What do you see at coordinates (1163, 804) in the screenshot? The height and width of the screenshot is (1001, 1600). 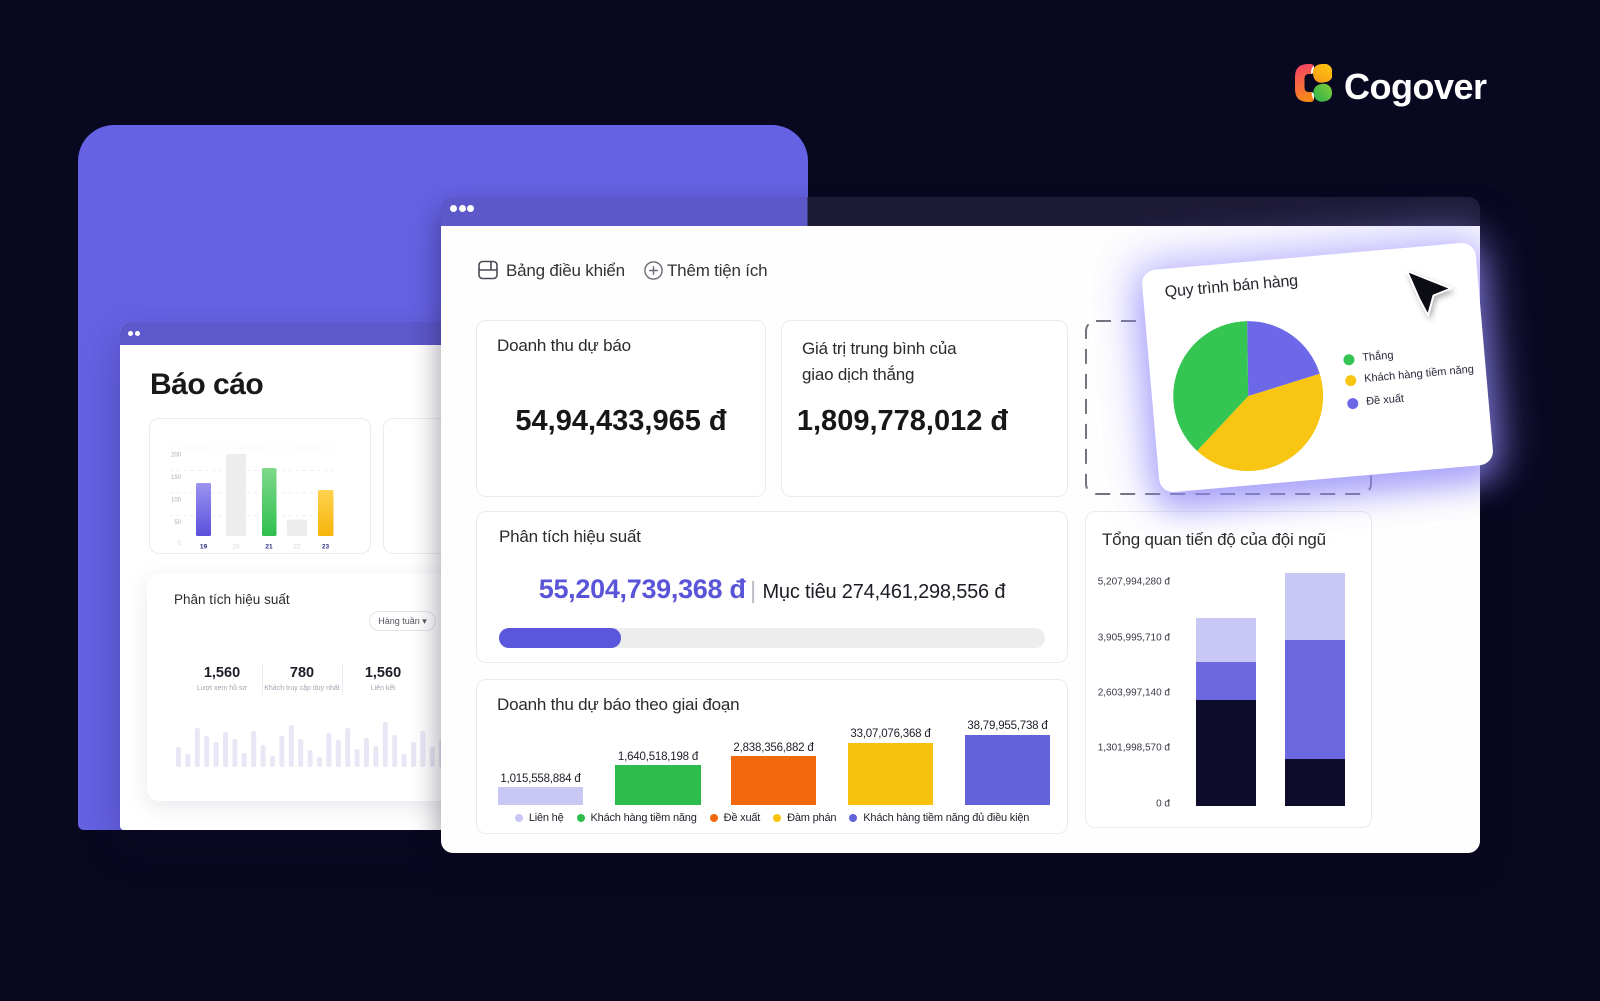 I see `svg-text: 0 đ` at bounding box center [1163, 804].